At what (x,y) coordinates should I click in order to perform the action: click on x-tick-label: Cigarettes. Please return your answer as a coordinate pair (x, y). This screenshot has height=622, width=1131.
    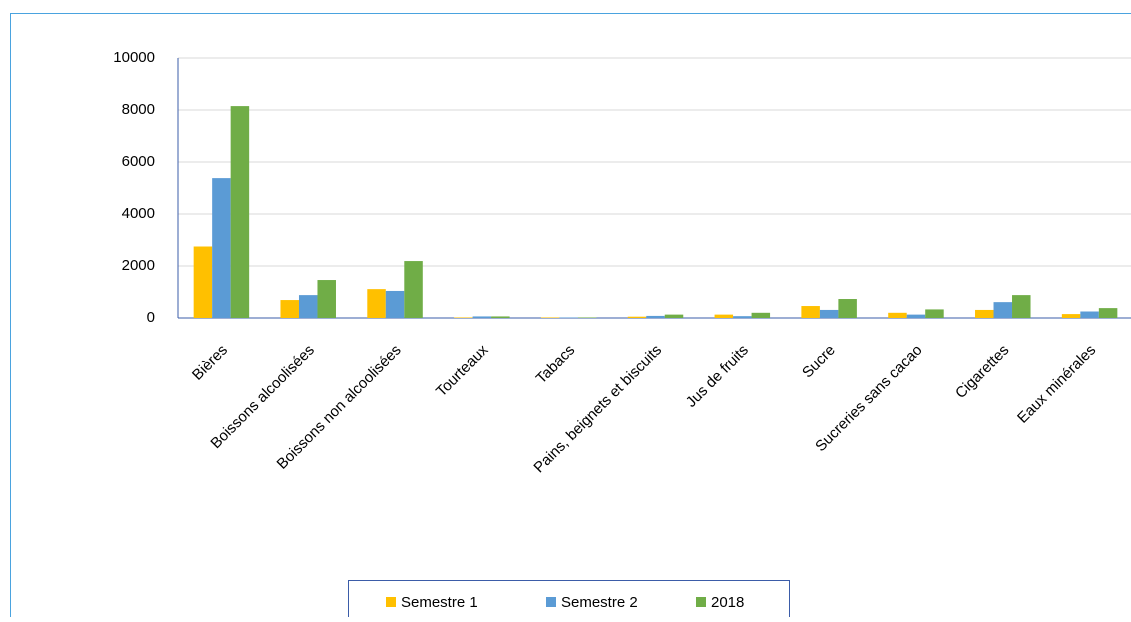
    Looking at the image, I should click on (982, 372).